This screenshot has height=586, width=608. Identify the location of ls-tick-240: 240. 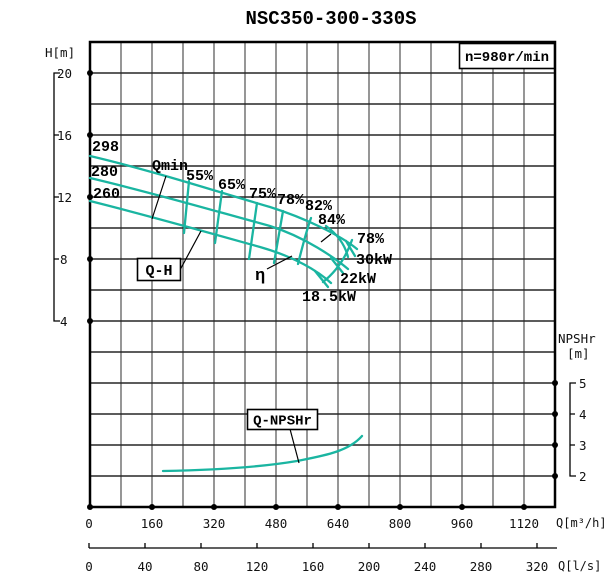
(425, 566).